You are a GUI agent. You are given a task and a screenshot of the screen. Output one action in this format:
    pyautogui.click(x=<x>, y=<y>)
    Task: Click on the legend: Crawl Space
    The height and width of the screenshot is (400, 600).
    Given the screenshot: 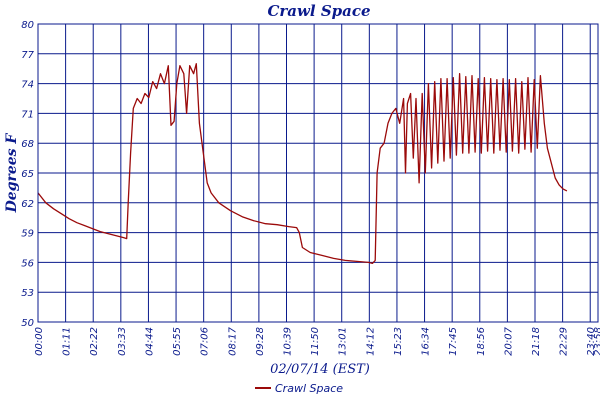 What is the action you would take?
    pyautogui.click(x=299, y=388)
    